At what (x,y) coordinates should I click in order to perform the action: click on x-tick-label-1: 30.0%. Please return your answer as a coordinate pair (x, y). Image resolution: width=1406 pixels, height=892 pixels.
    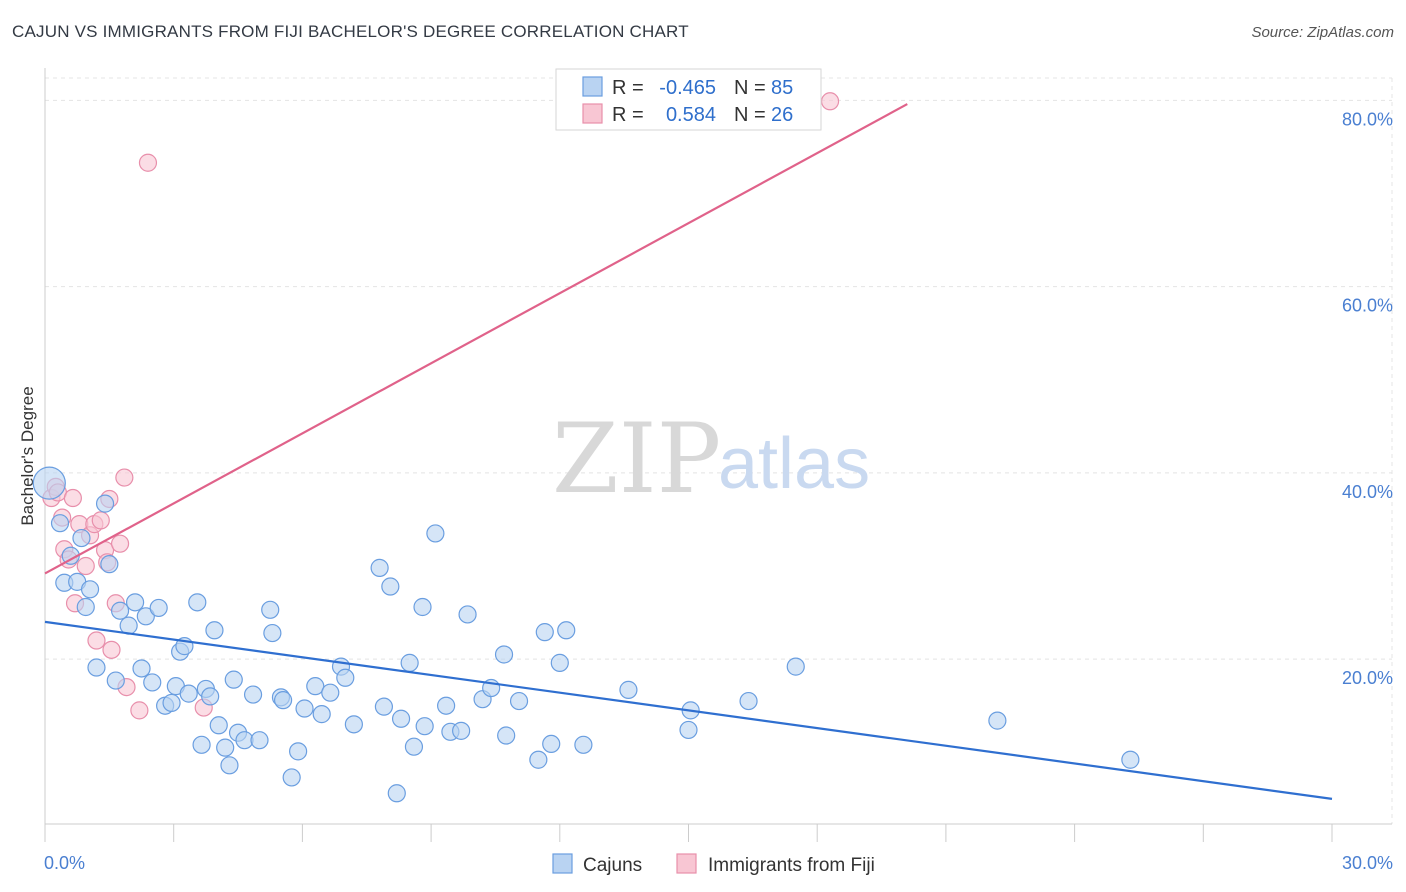
    Looking at the image, I should click on (1367, 863).